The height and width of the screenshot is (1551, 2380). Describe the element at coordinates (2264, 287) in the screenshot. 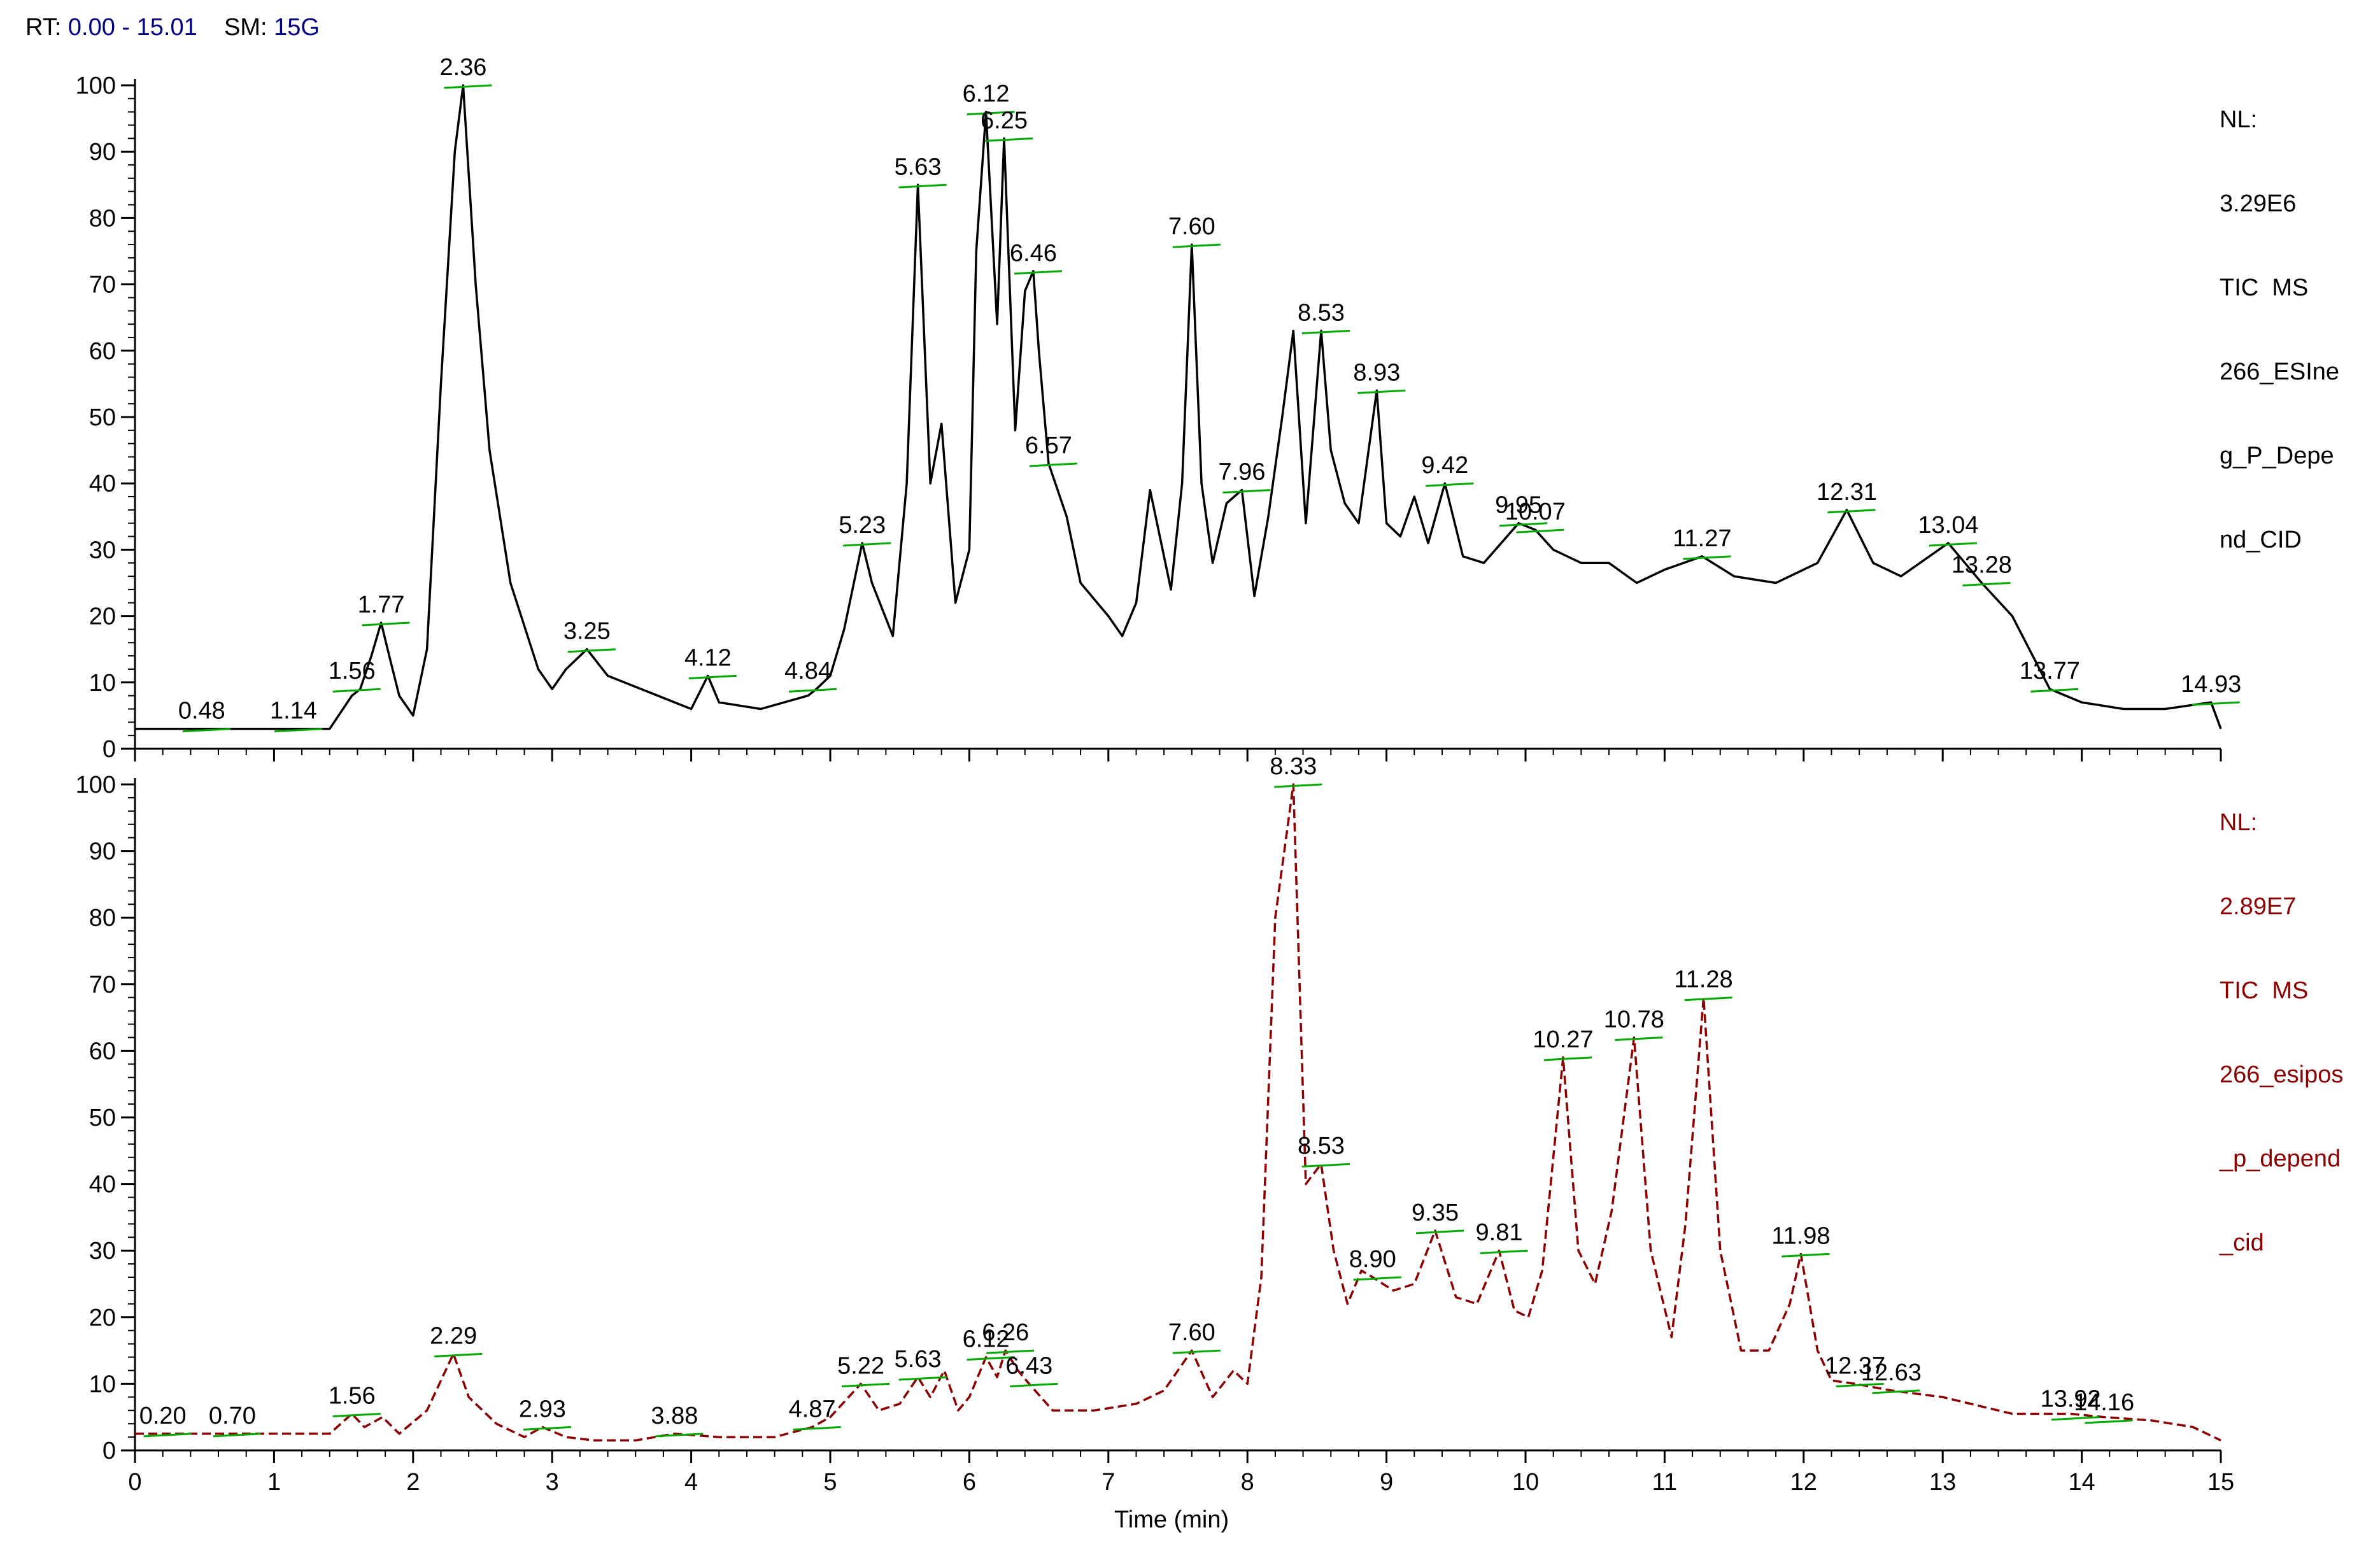

I see `top-info-line: TIC MS` at that location.